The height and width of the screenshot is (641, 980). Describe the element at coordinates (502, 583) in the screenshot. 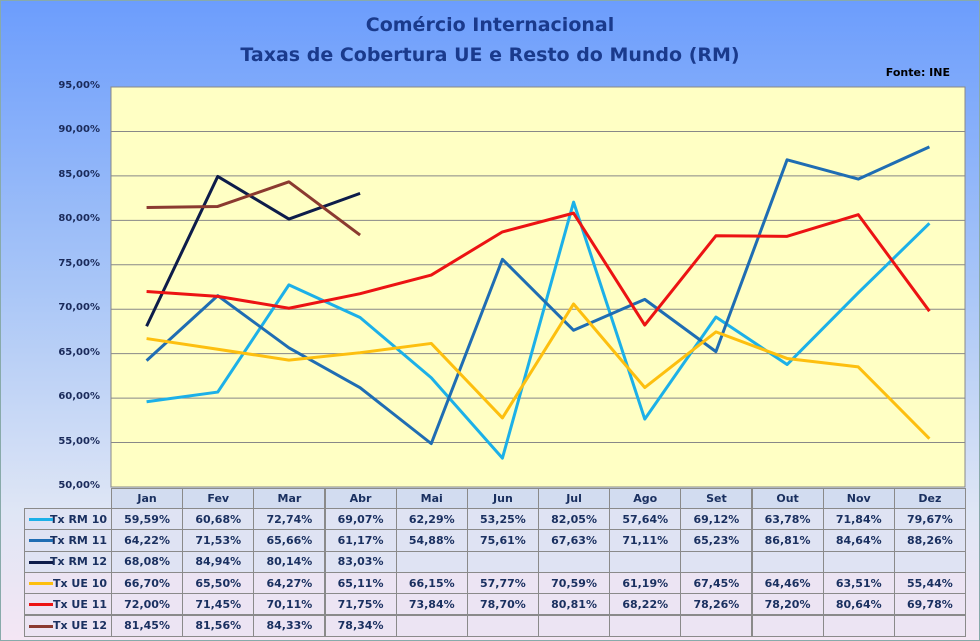

I see `data-label: 57,77%` at that location.